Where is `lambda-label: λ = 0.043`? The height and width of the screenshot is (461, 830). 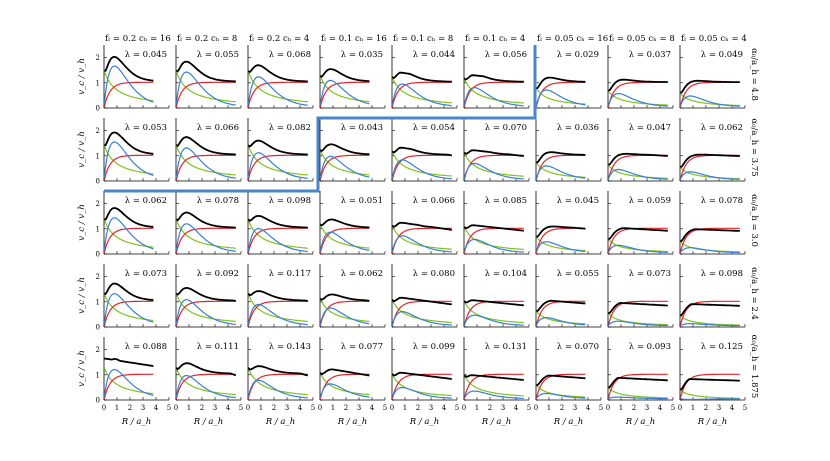
lambda-label: λ = 0.043 is located at coordinates (362, 128).